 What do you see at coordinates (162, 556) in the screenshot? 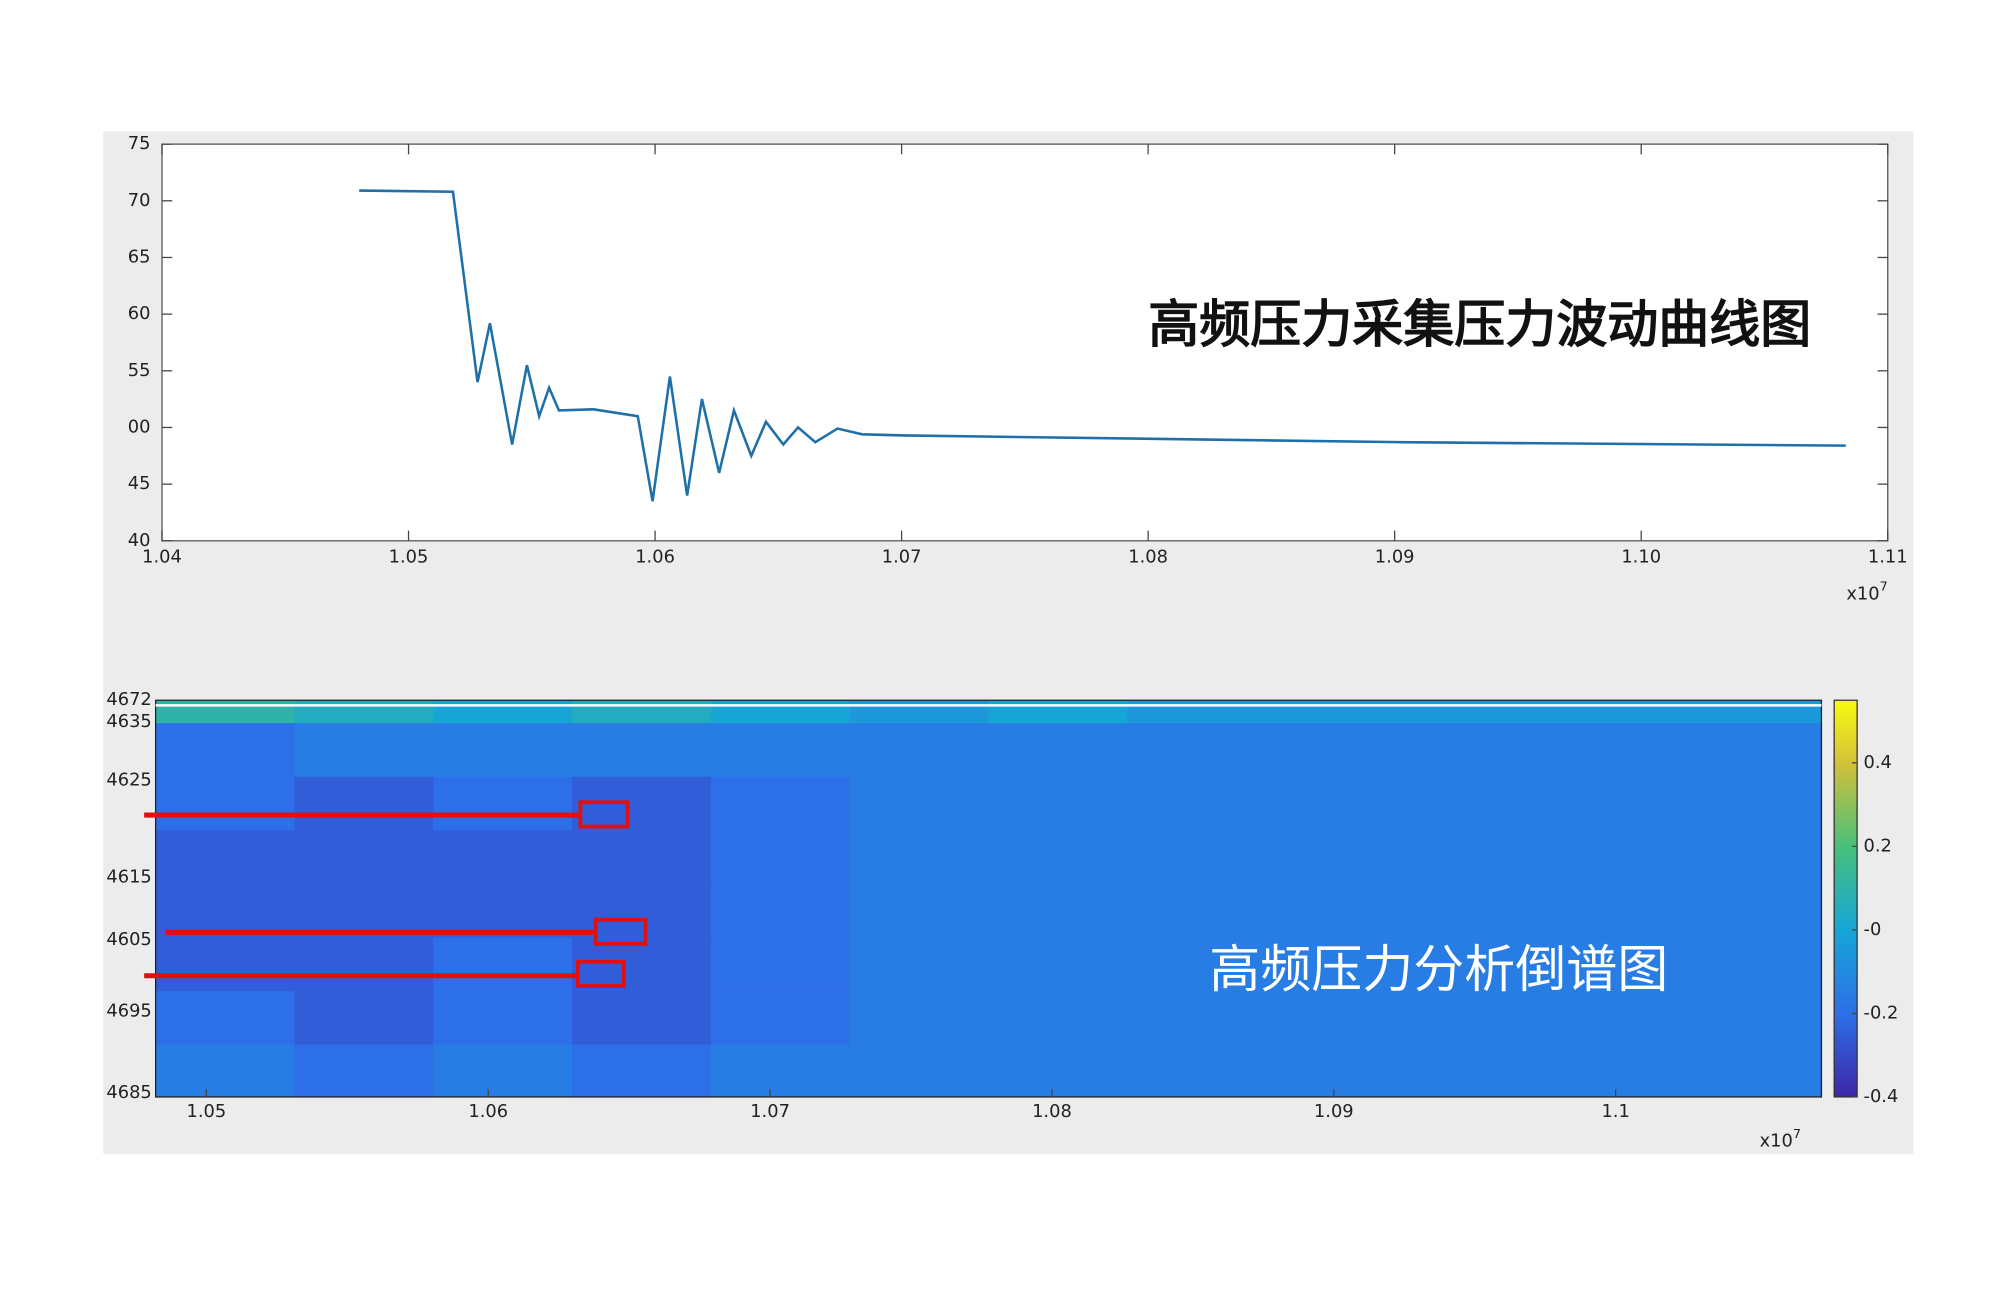
I see `x-tick-label: 1.04` at bounding box center [162, 556].